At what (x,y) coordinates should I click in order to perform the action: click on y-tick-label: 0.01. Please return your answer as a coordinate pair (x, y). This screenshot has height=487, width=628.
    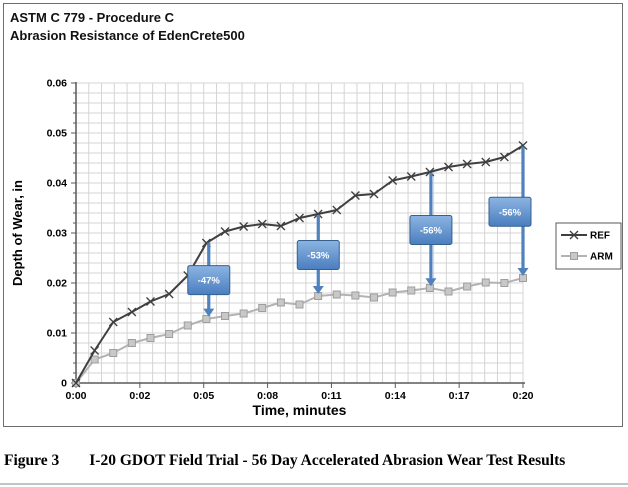
    Looking at the image, I should click on (57, 334).